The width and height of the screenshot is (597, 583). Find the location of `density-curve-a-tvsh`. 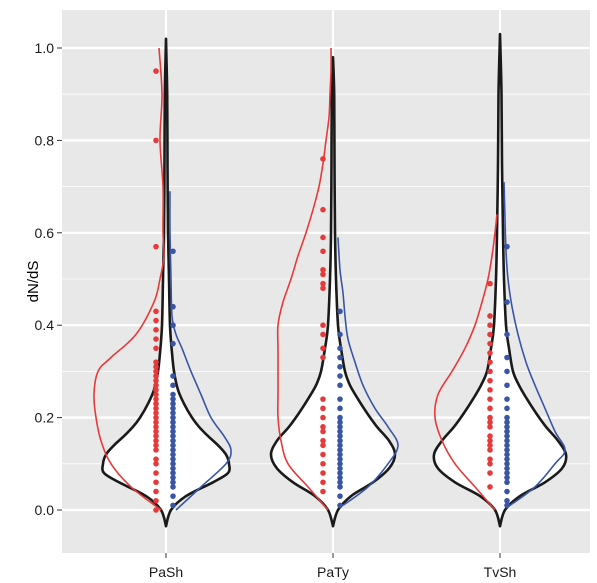

density-curve-a-tvsh is located at coordinates (465, 362).